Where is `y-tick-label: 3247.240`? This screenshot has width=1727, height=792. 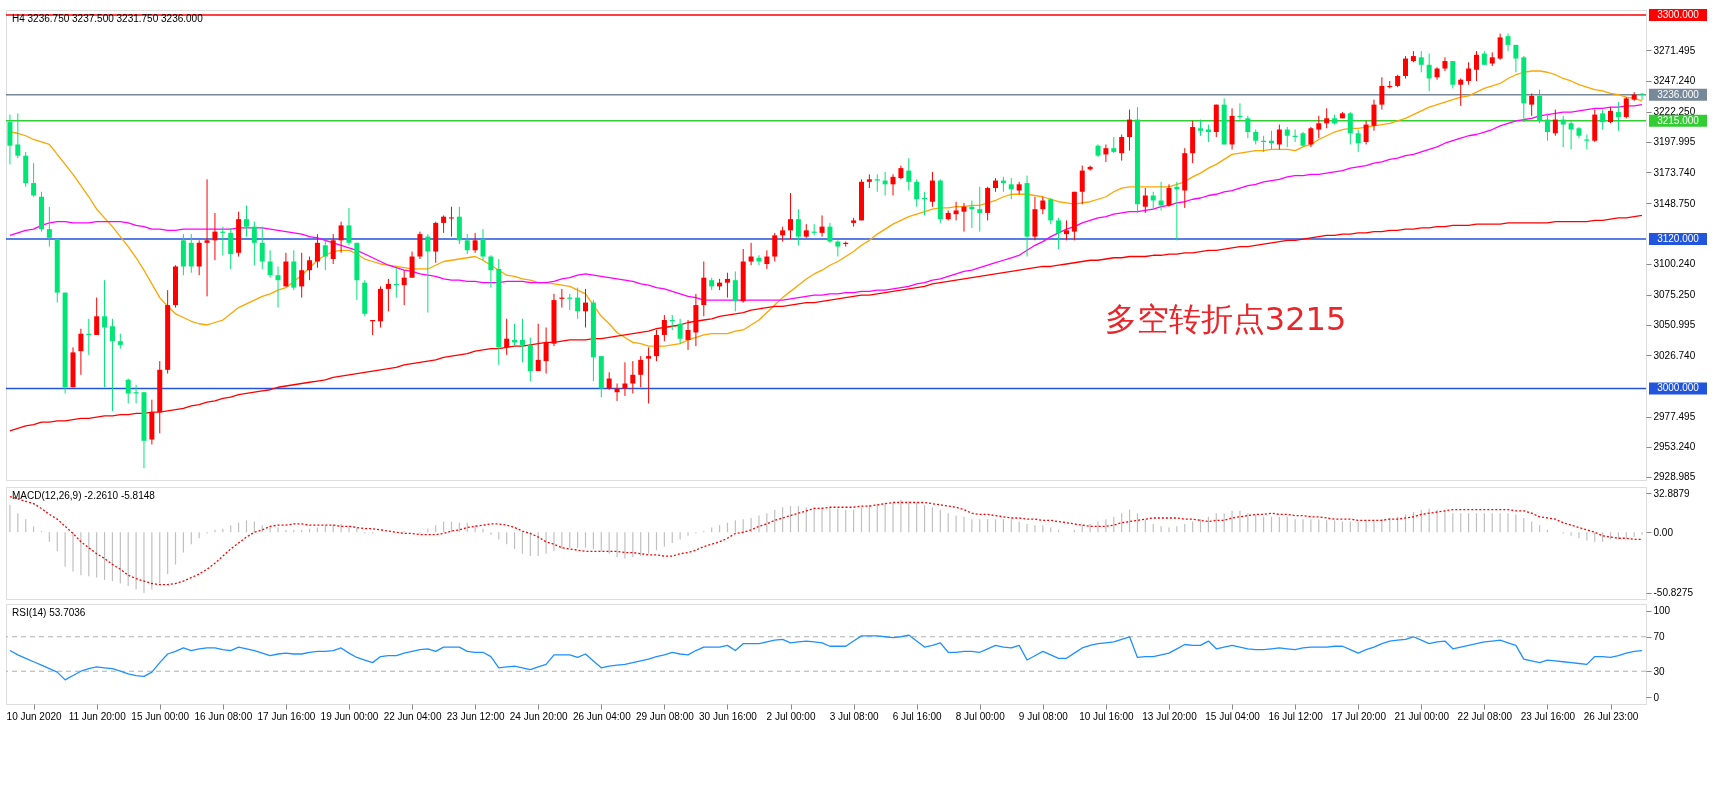 y-tick-label: 3247.240 is located at coordinates (1674, 81).